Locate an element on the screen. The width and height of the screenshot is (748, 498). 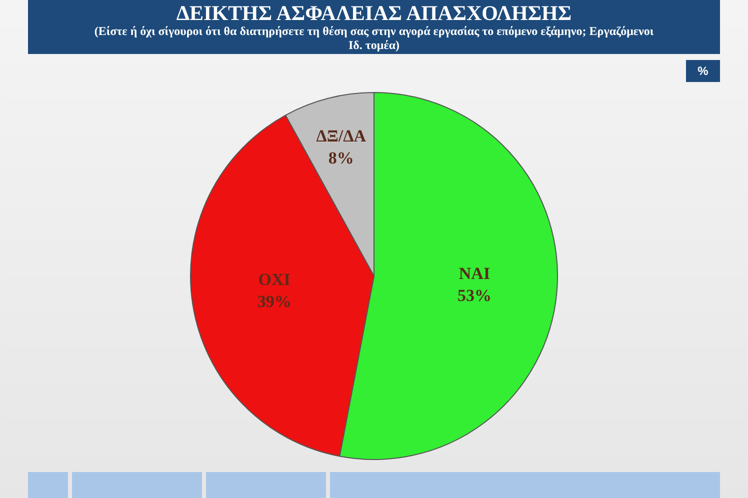
data-label: 53% is located at coordinates (474, 295).